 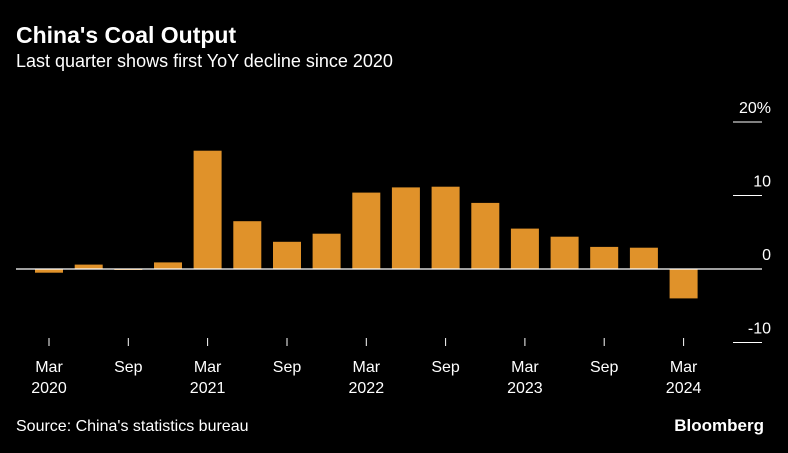 What do you see at coordinates (762, 182) in the screenshot?
I see `y-tick-label: 10` at bounding box center [762, 182].